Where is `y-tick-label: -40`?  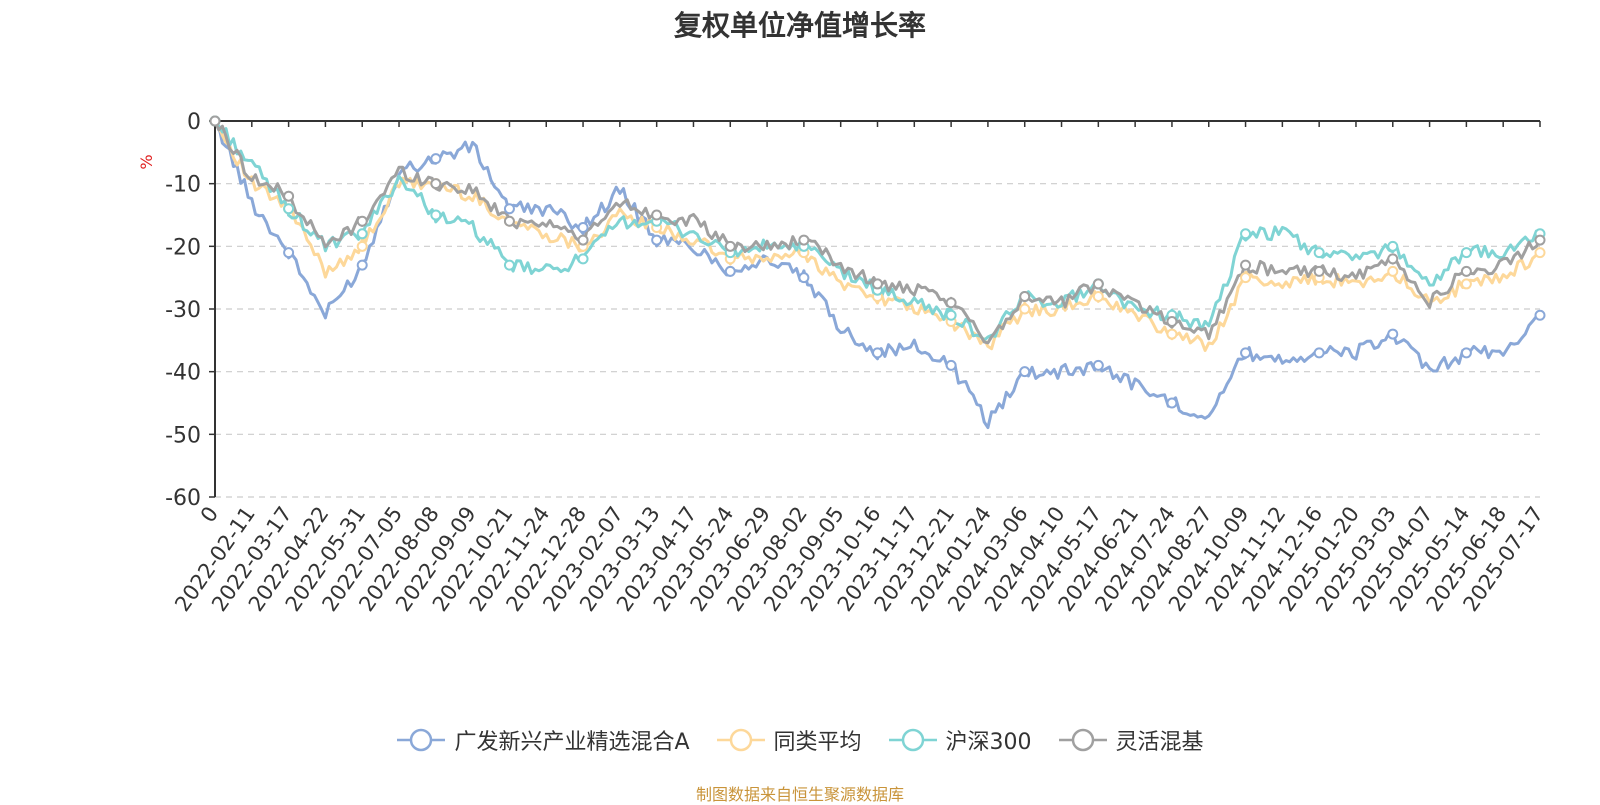
y-tick-label: -40 is located at coordinates (183, 373).